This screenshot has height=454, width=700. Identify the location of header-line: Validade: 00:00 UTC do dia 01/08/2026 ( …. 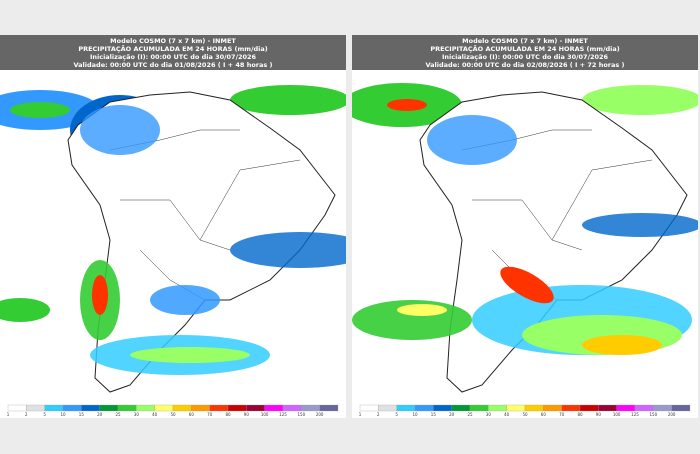
(172, 65).